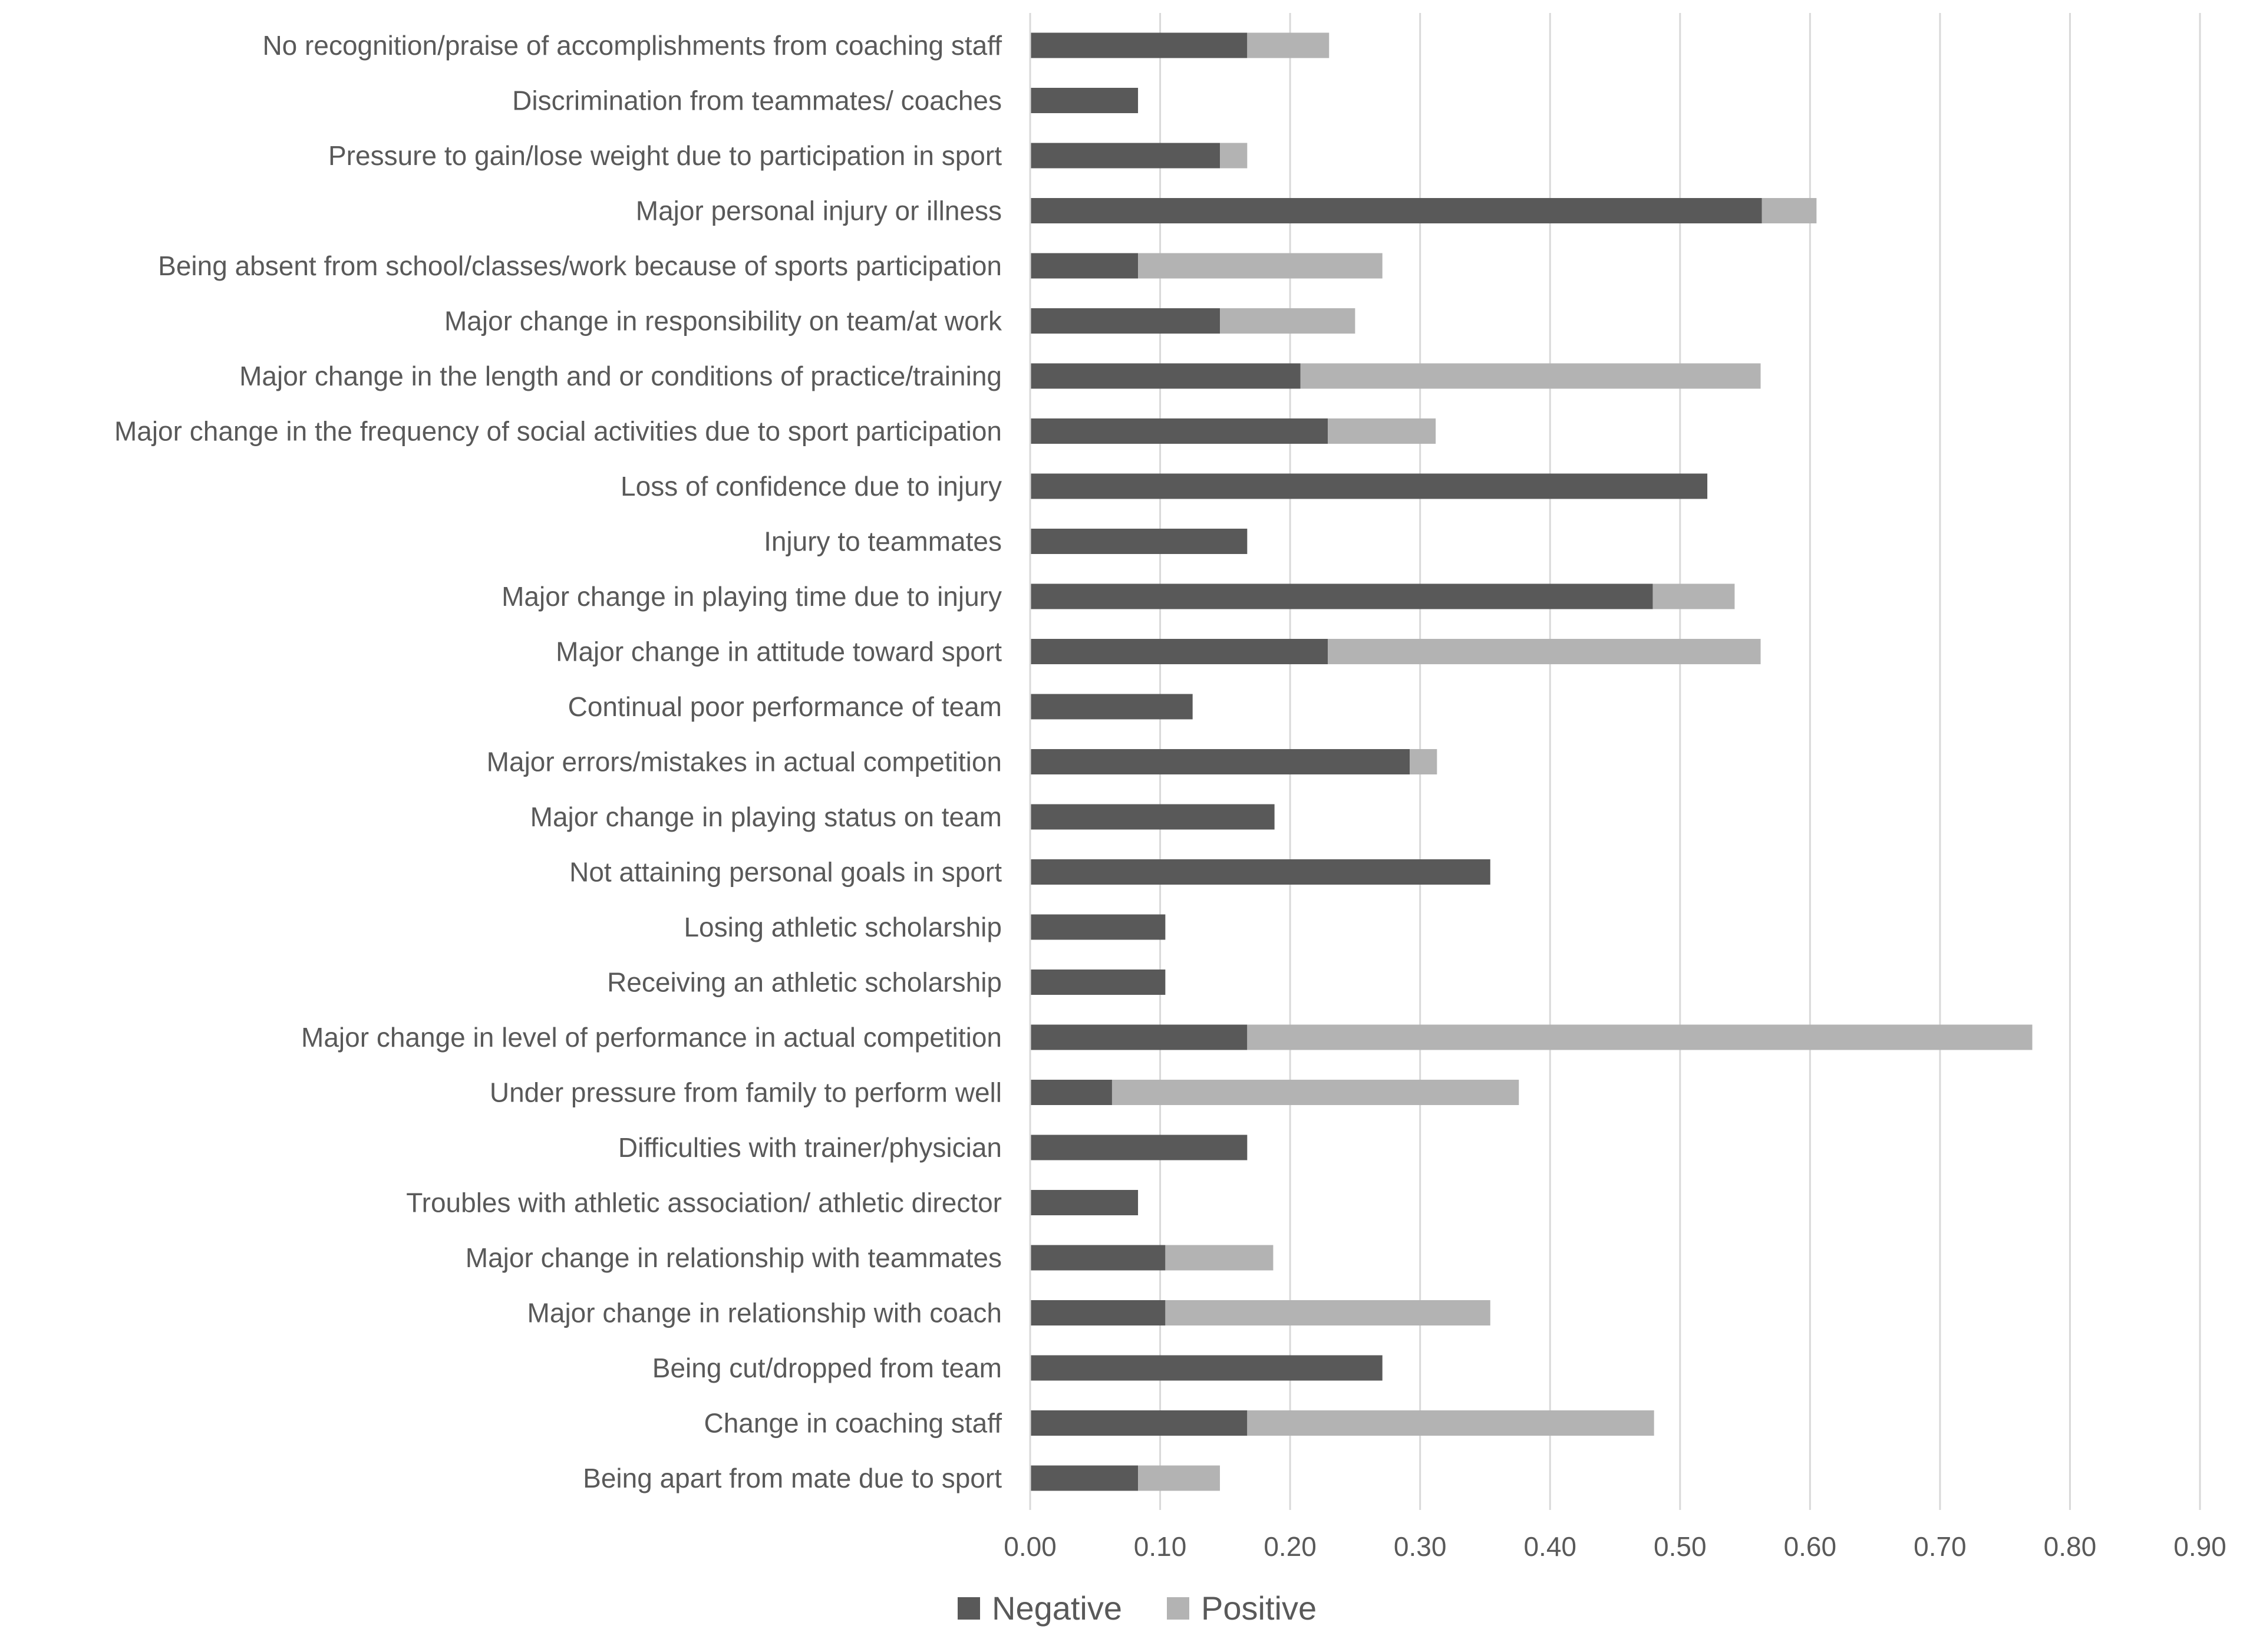  What do you see at coordinates (853, 1424) in the screenshot?
I see `category-label-25: Change in coaching staff` at bounding box center [853, 1424].